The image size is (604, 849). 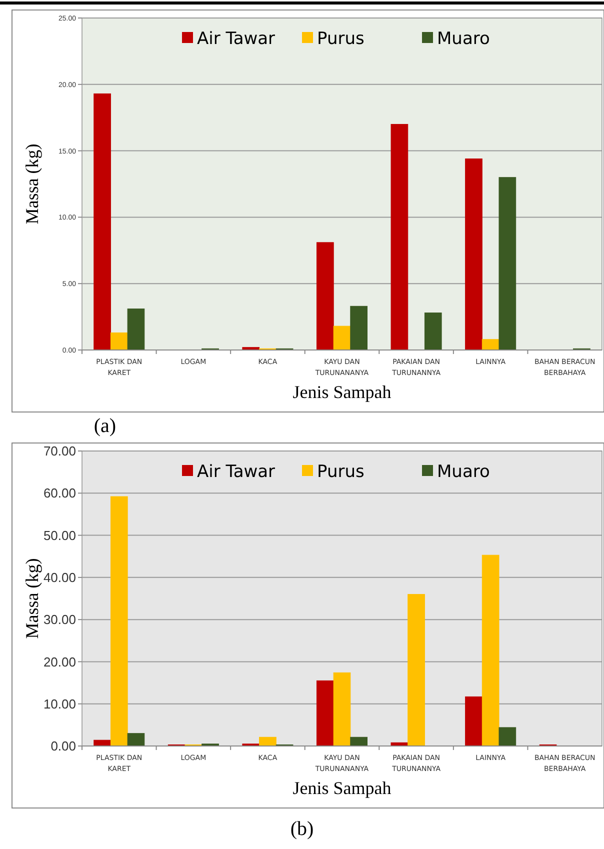 I want to click on text: (b), so click(x=302, y=829).